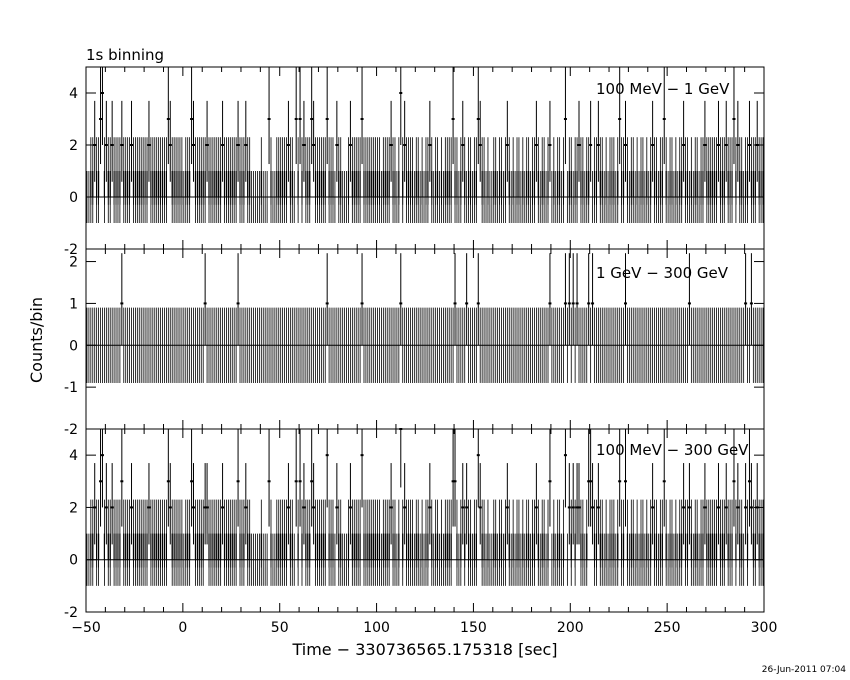 Image resolution: width=850 pixels, height=680 pixels. Describe the element at coordinates (73, 304) in the screenshot. I see `y-tick-label: 1` at that location.